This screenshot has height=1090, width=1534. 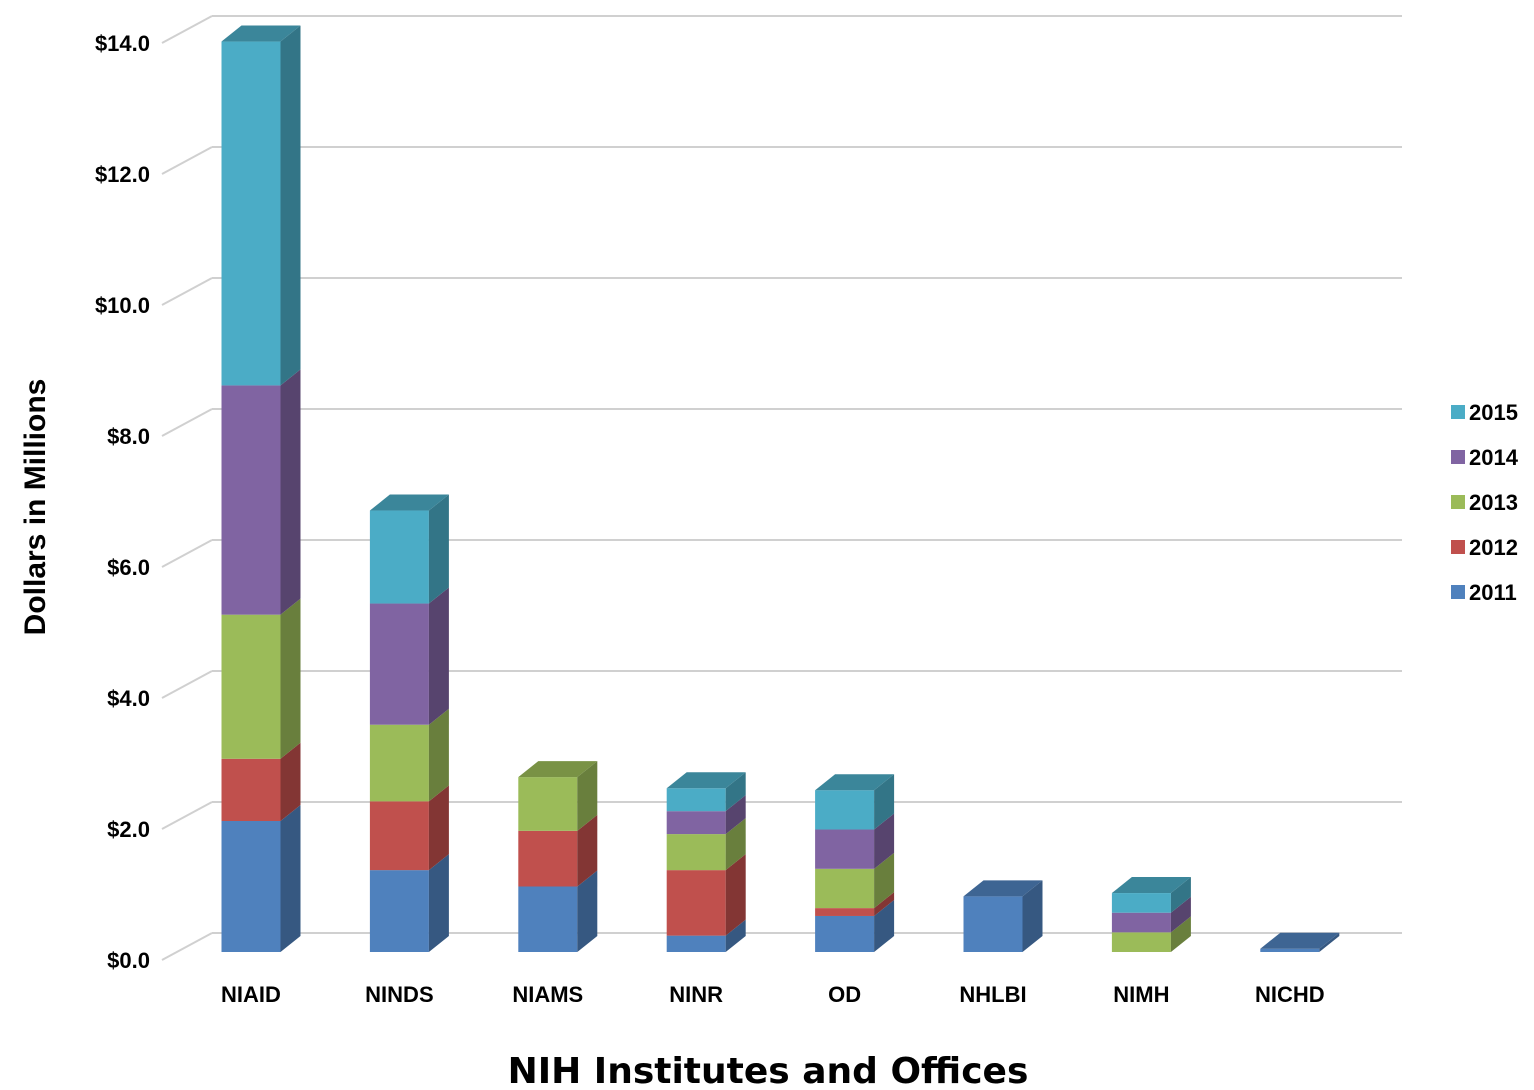 What do you see at coordinates (251, 994) in the screenshot?
I see `x-category-label: NIAID` at bounding box center [251, 994].